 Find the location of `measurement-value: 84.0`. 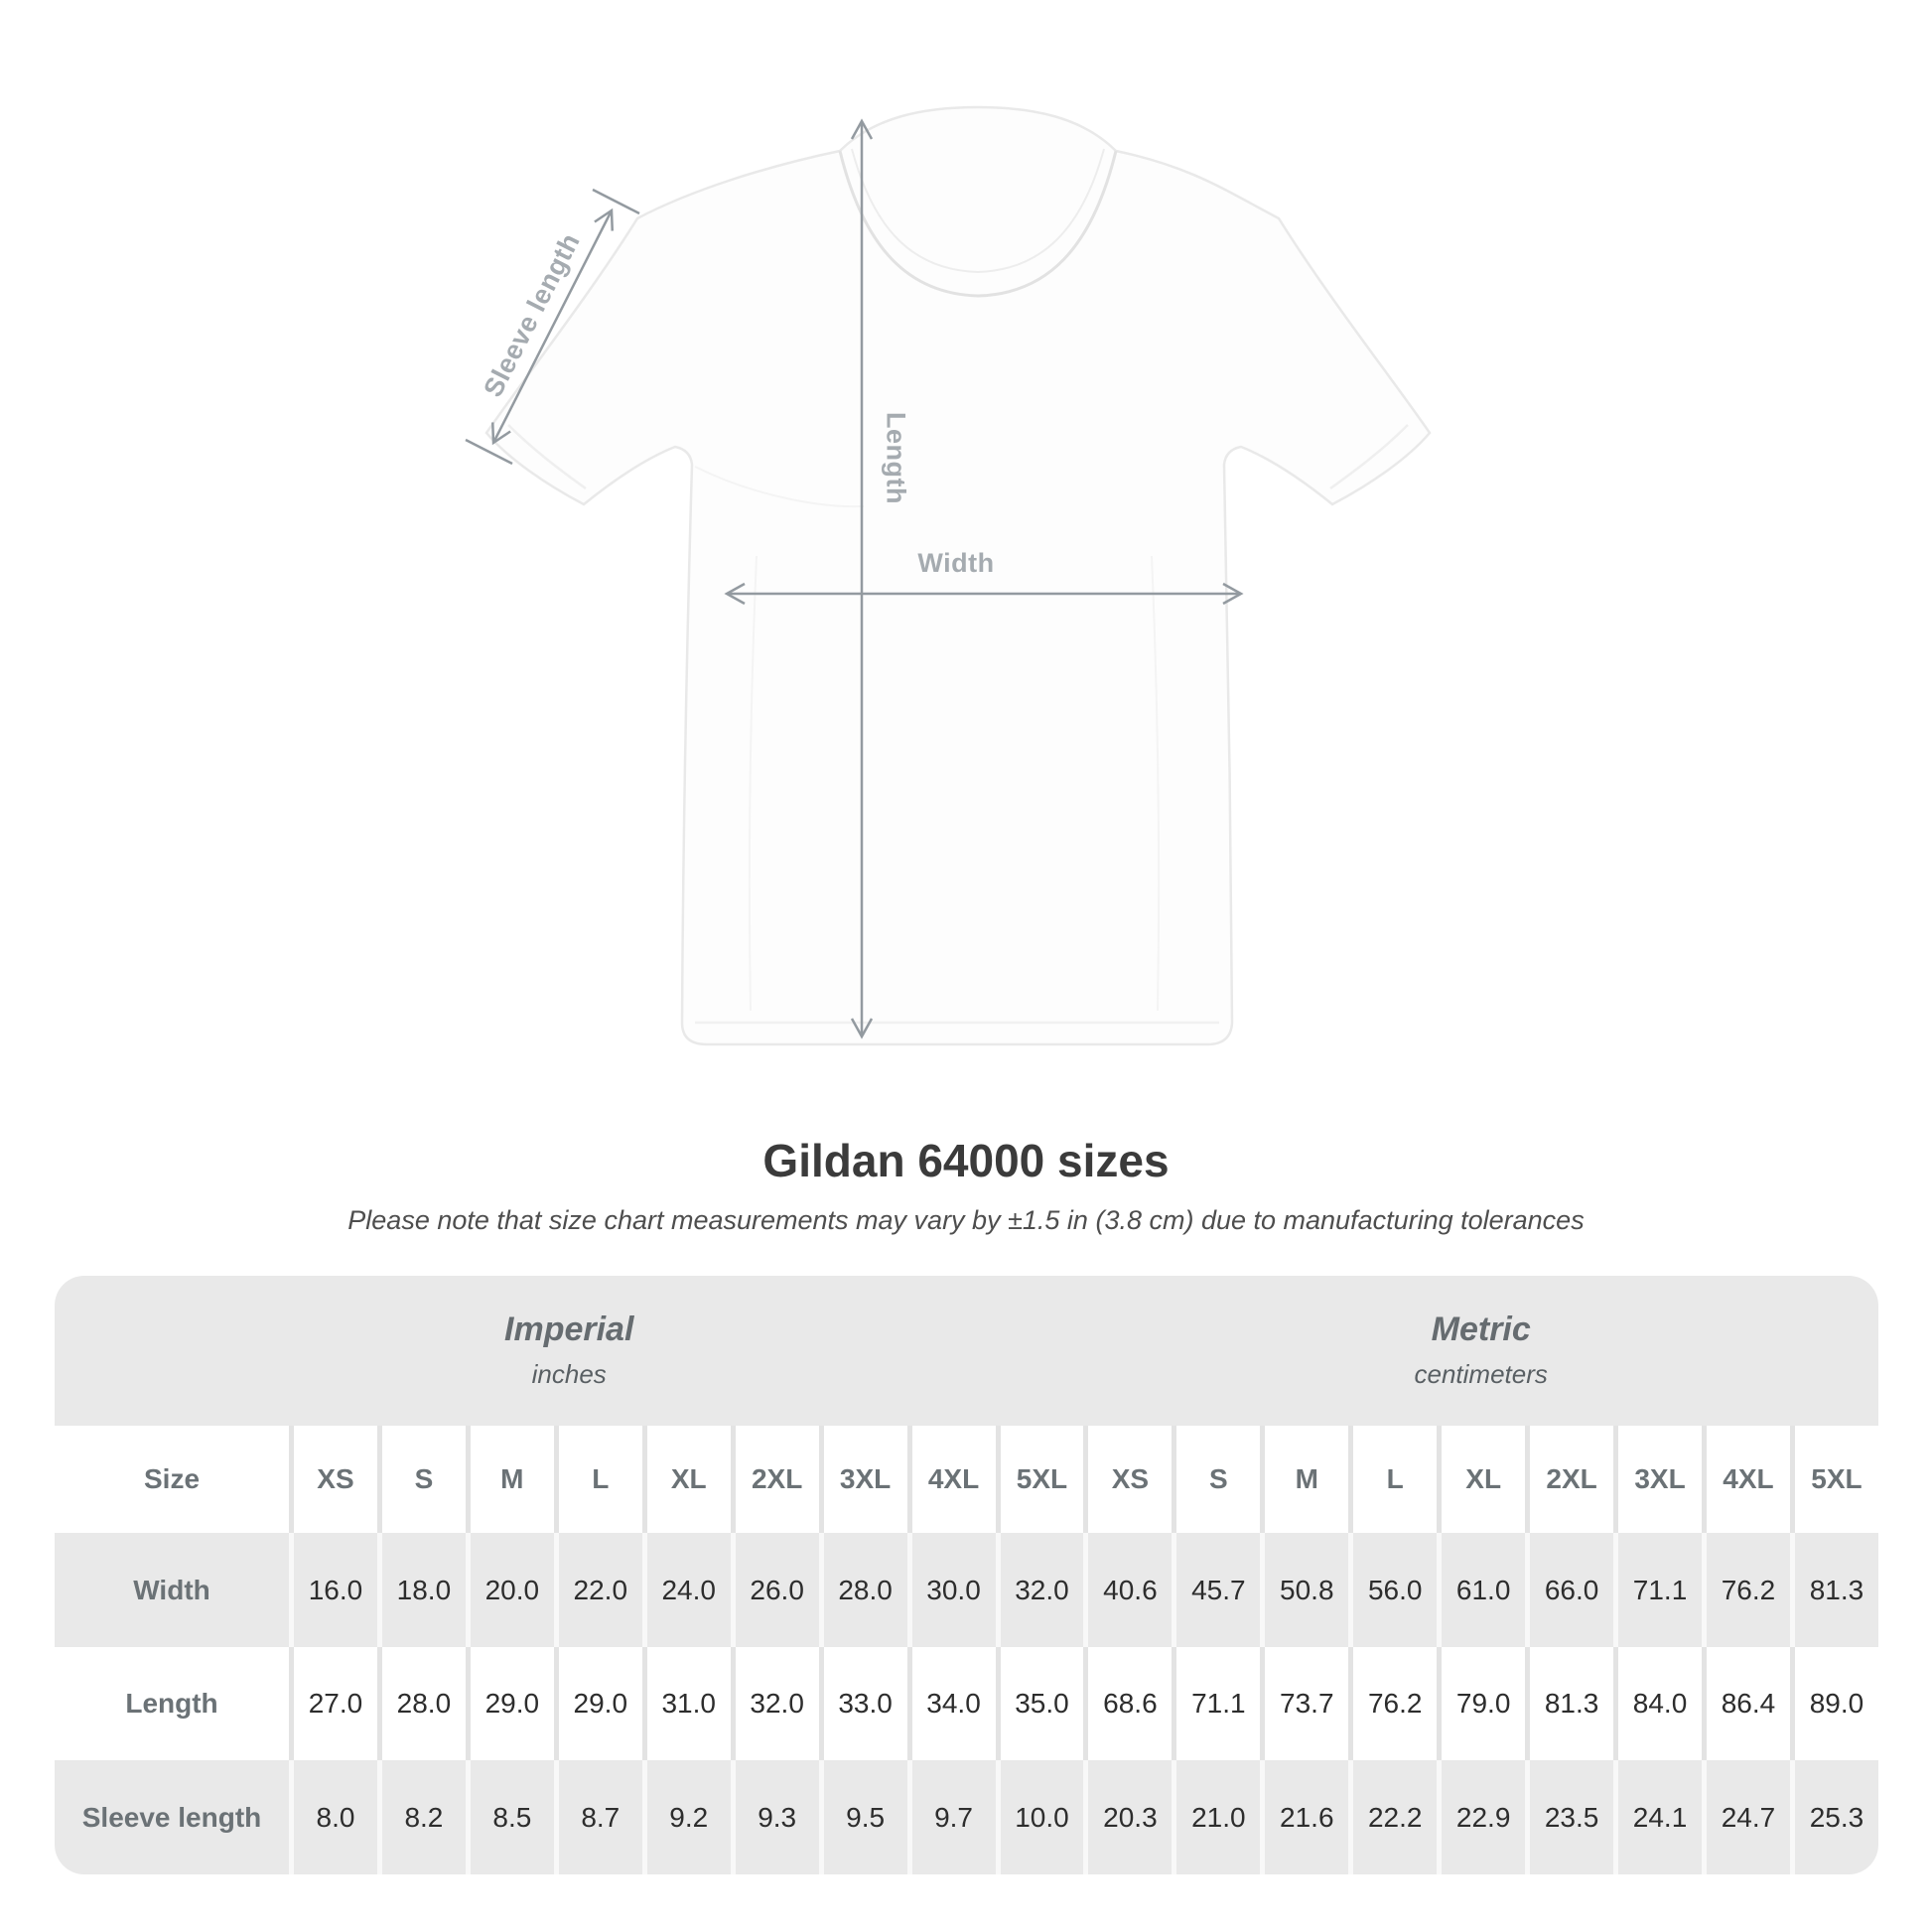

measurement-value: 84.0 is located at coordinates (1658, 1703).